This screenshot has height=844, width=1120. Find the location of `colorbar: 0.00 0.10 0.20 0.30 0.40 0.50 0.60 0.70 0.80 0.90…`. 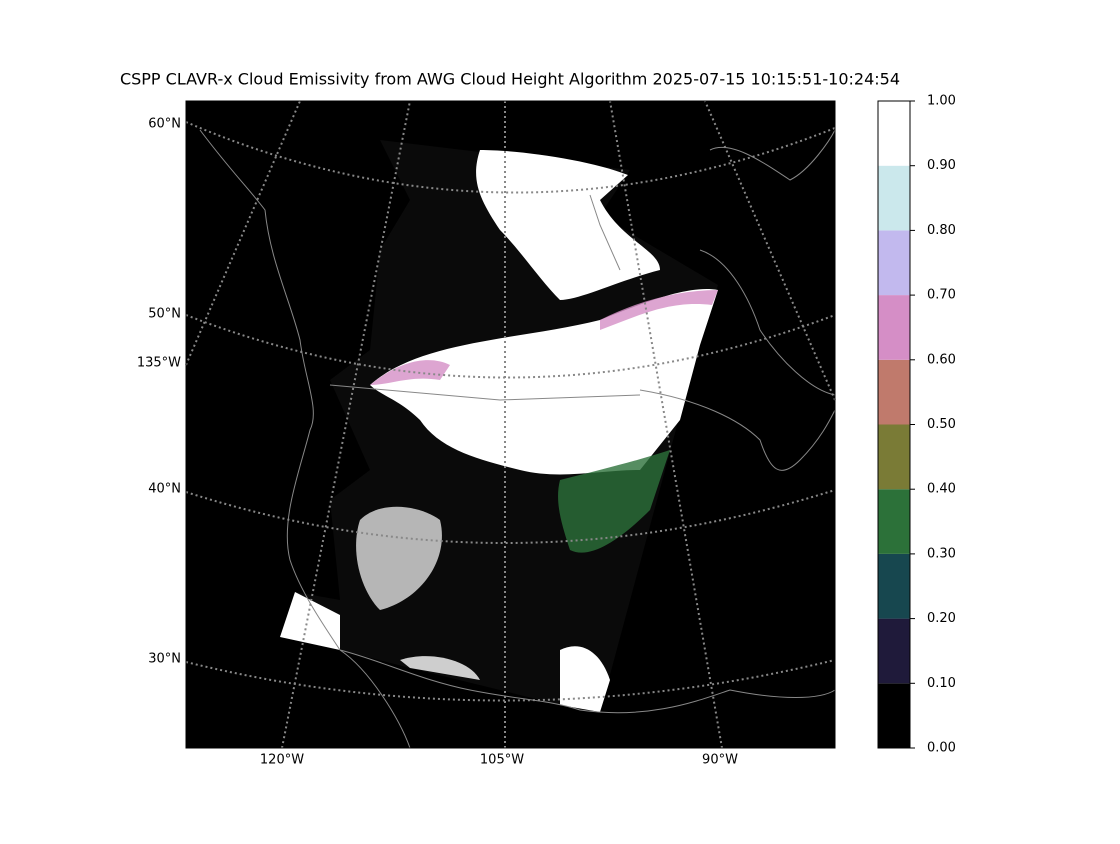

colorbar: 0.00 0.10 0.20 0.30 0.40 0.50 0.60 0.70 0.80 0.90… is located at coordinates (916, 425).